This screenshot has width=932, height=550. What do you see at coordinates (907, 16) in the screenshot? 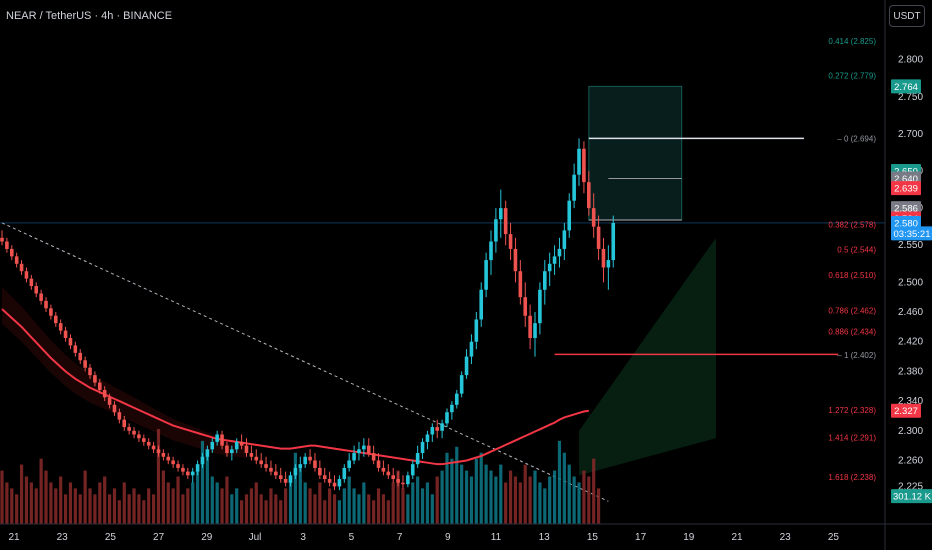
I see `currency-button: USDT` at bounding box center [907, 16].